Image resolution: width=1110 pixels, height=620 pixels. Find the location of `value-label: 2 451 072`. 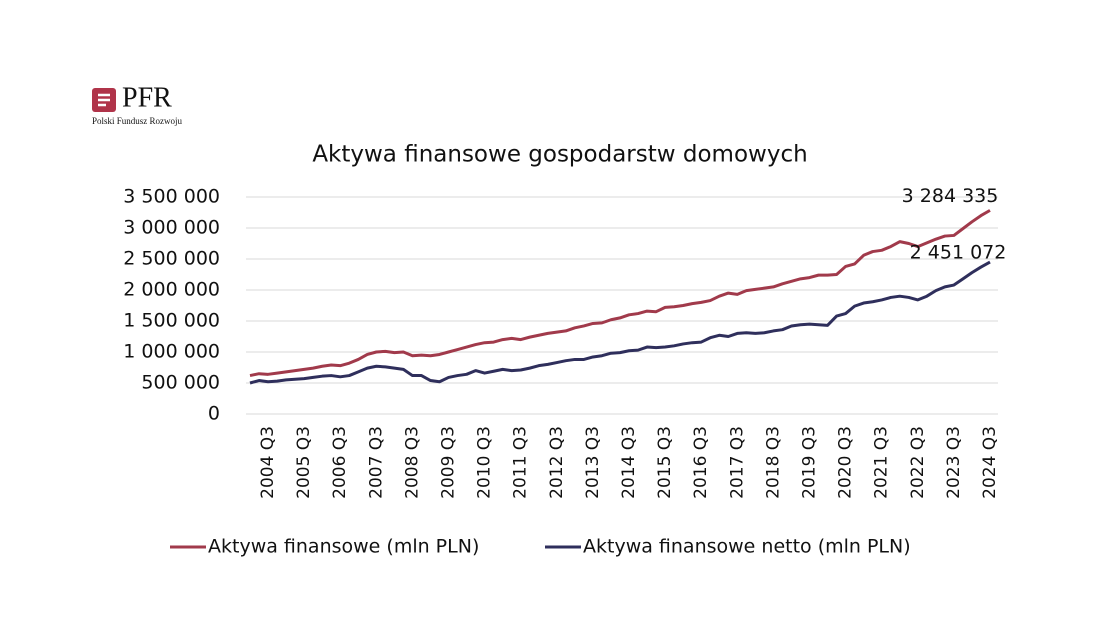

value-label: 2 451 072 is located at coordinates (958, 253).